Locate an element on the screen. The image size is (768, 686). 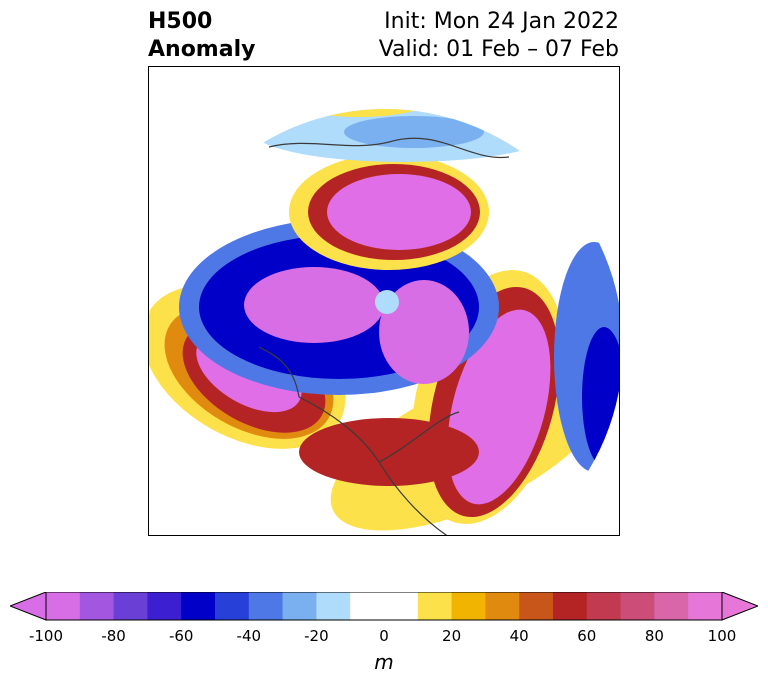
colorbar-tick-label: 20 is located at coordinates (452, 636).